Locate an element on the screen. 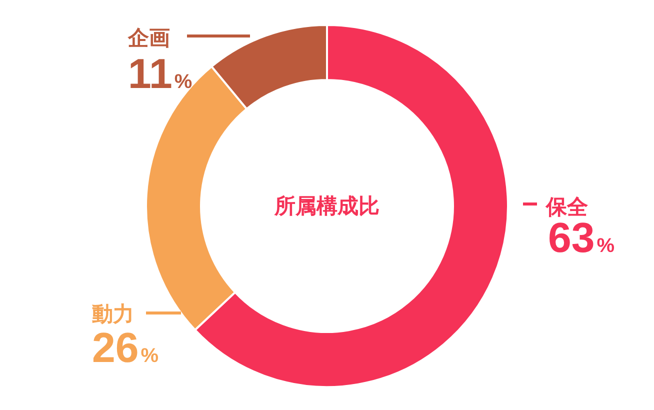 This screenshot has height=410, width=654. data-label: 26% is located at coordinates (125, 347).